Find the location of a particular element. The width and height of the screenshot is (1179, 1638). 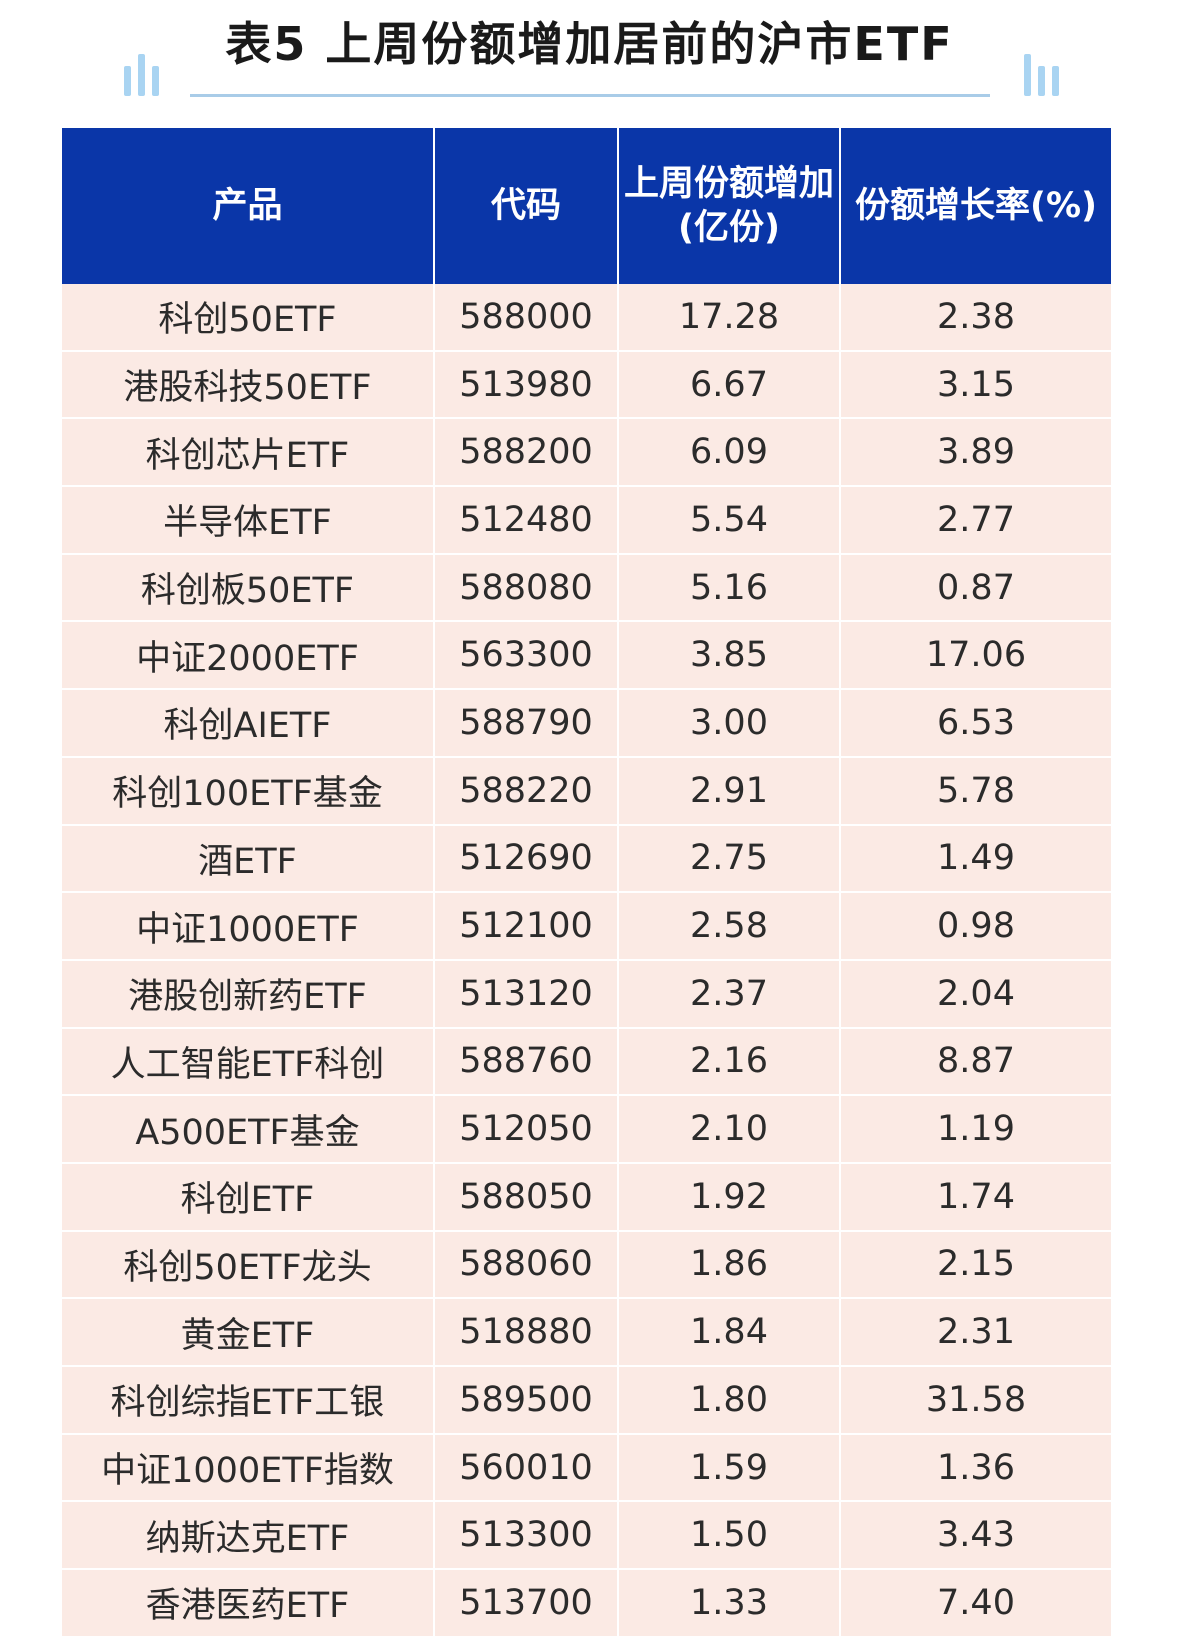

table-row: 科创板50ETF 588080 5.16 0.87 is located at coordinates (586, 588).